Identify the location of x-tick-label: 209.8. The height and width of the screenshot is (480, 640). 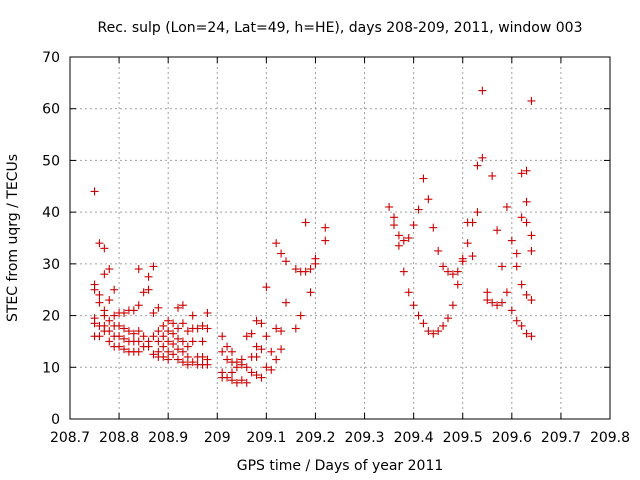
(610, 438).